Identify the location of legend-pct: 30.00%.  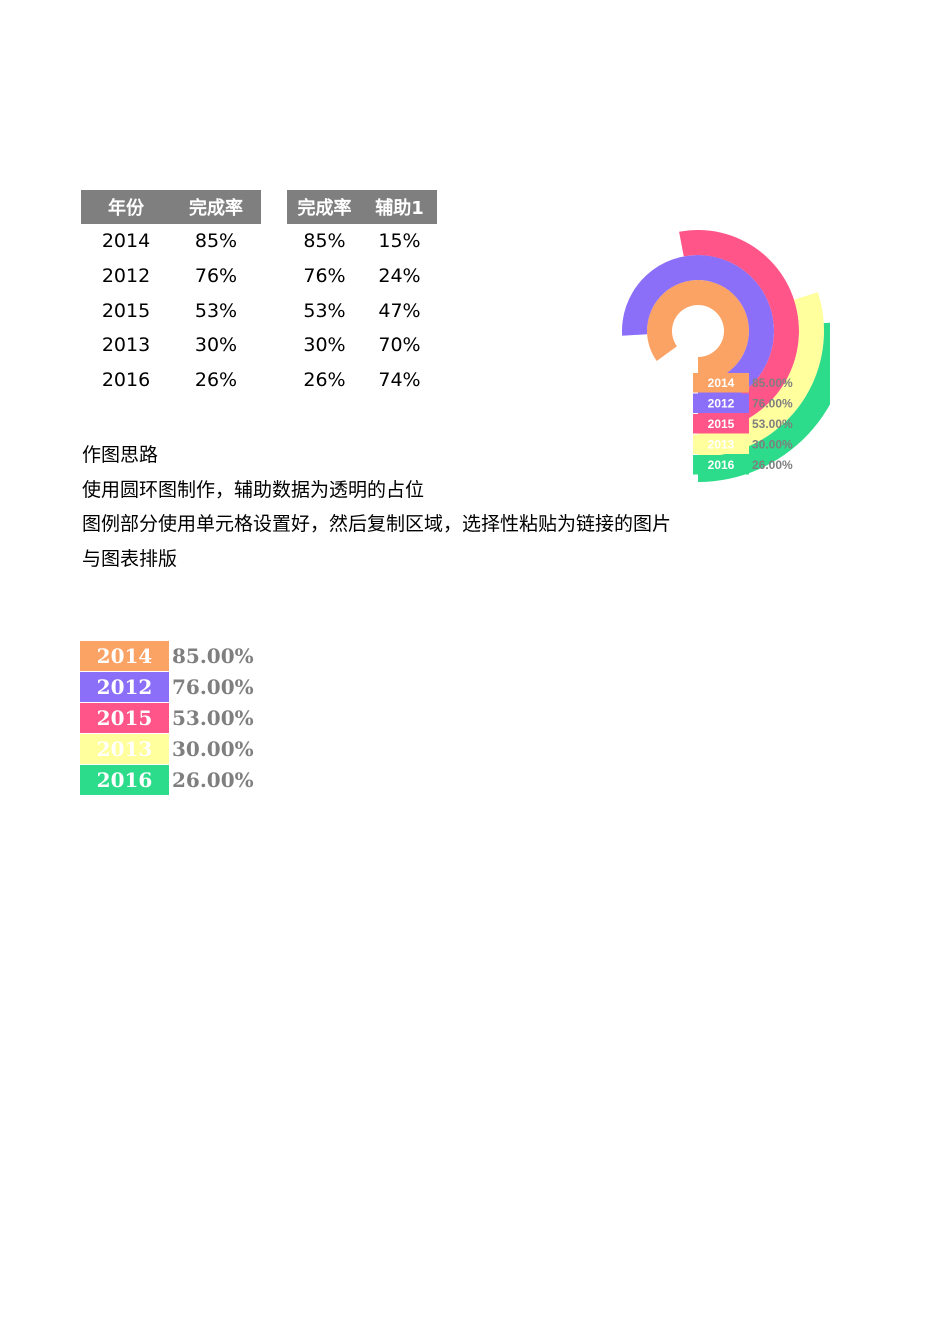
(213, 749).